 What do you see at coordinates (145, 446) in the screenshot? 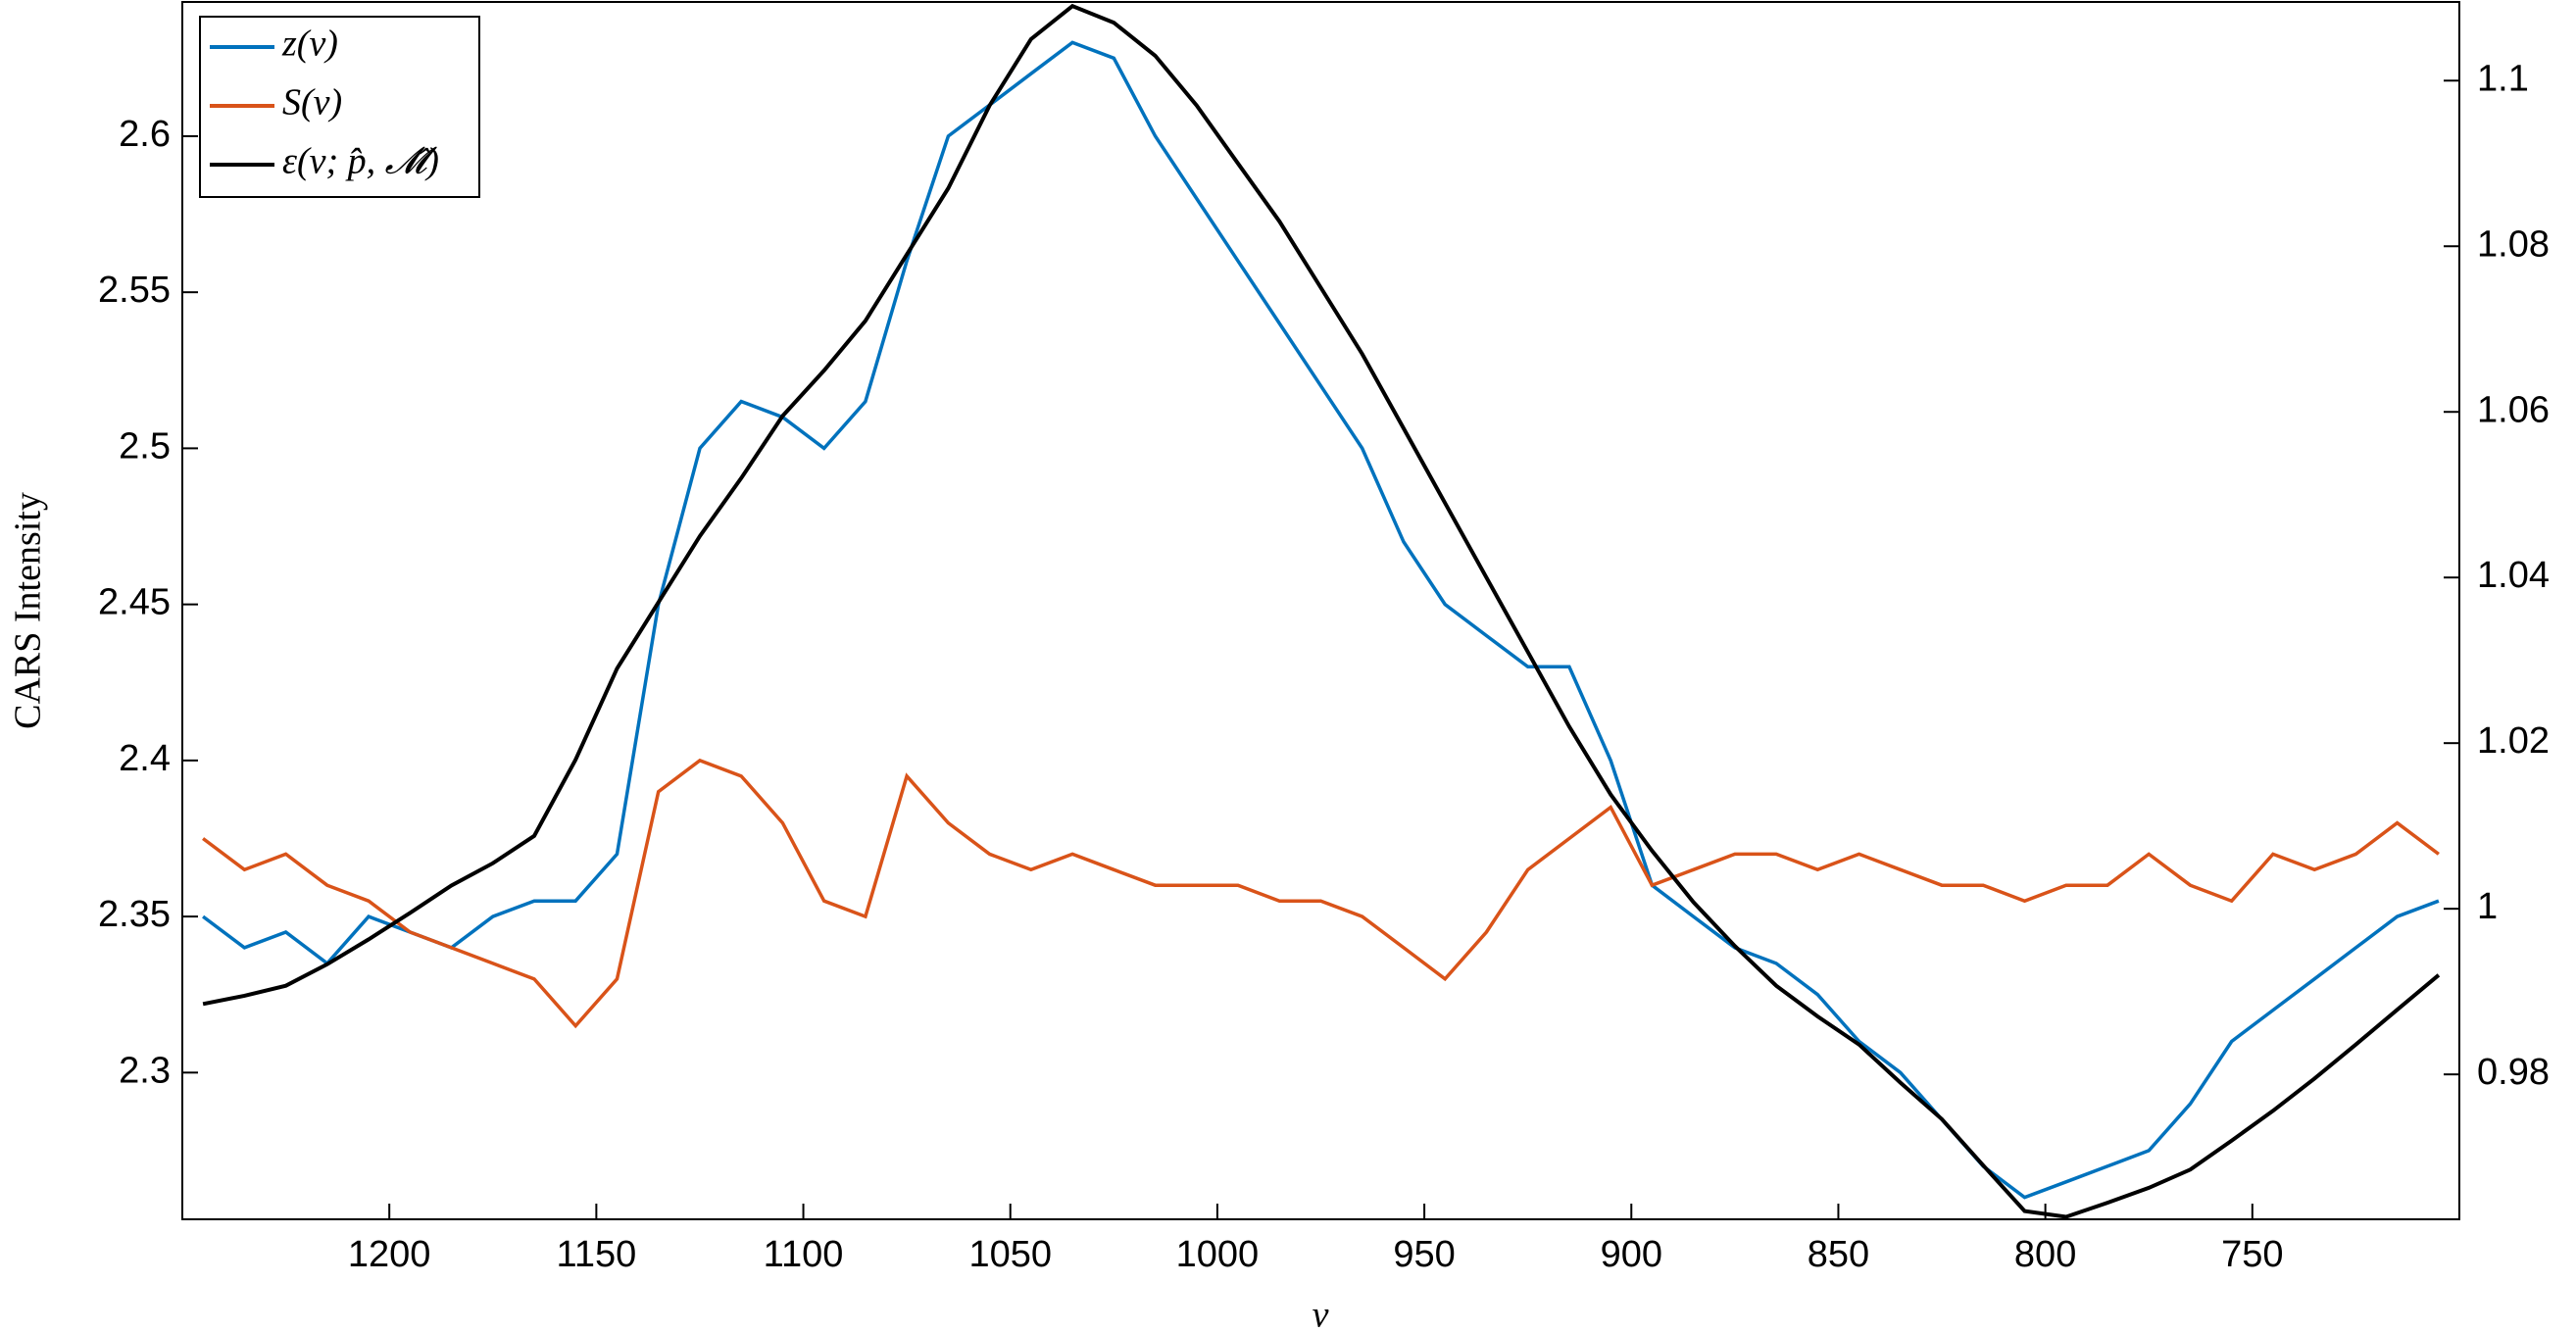
I see `y-tick-label: 2.5` at bounding box center [145, 446].